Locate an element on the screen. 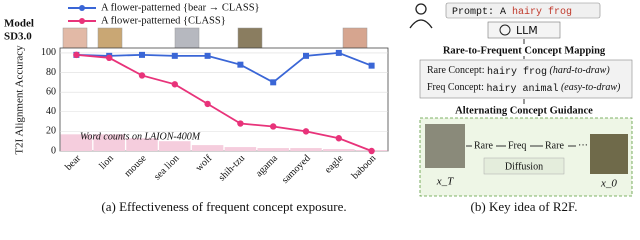 This screenshot has height=240, width=640. legend-label: A flower-patterned {CLASS} is located at coordinates (163, 20).